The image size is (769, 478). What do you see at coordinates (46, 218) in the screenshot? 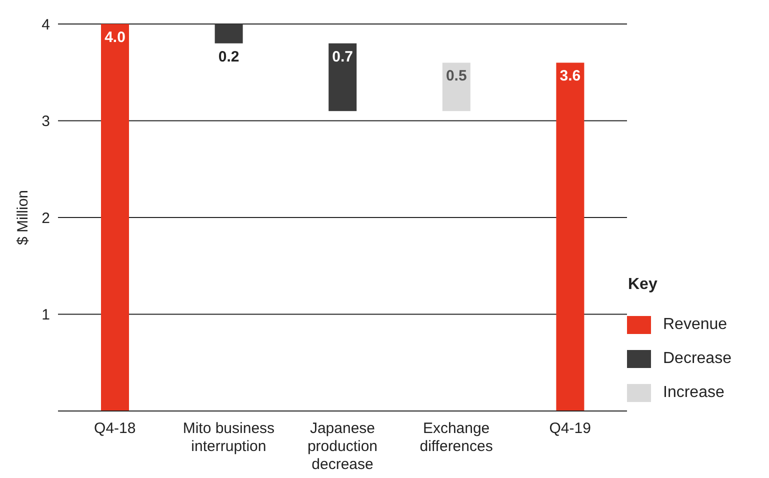
I see `y-tick-label: 2` at bounding box center [46, 218].